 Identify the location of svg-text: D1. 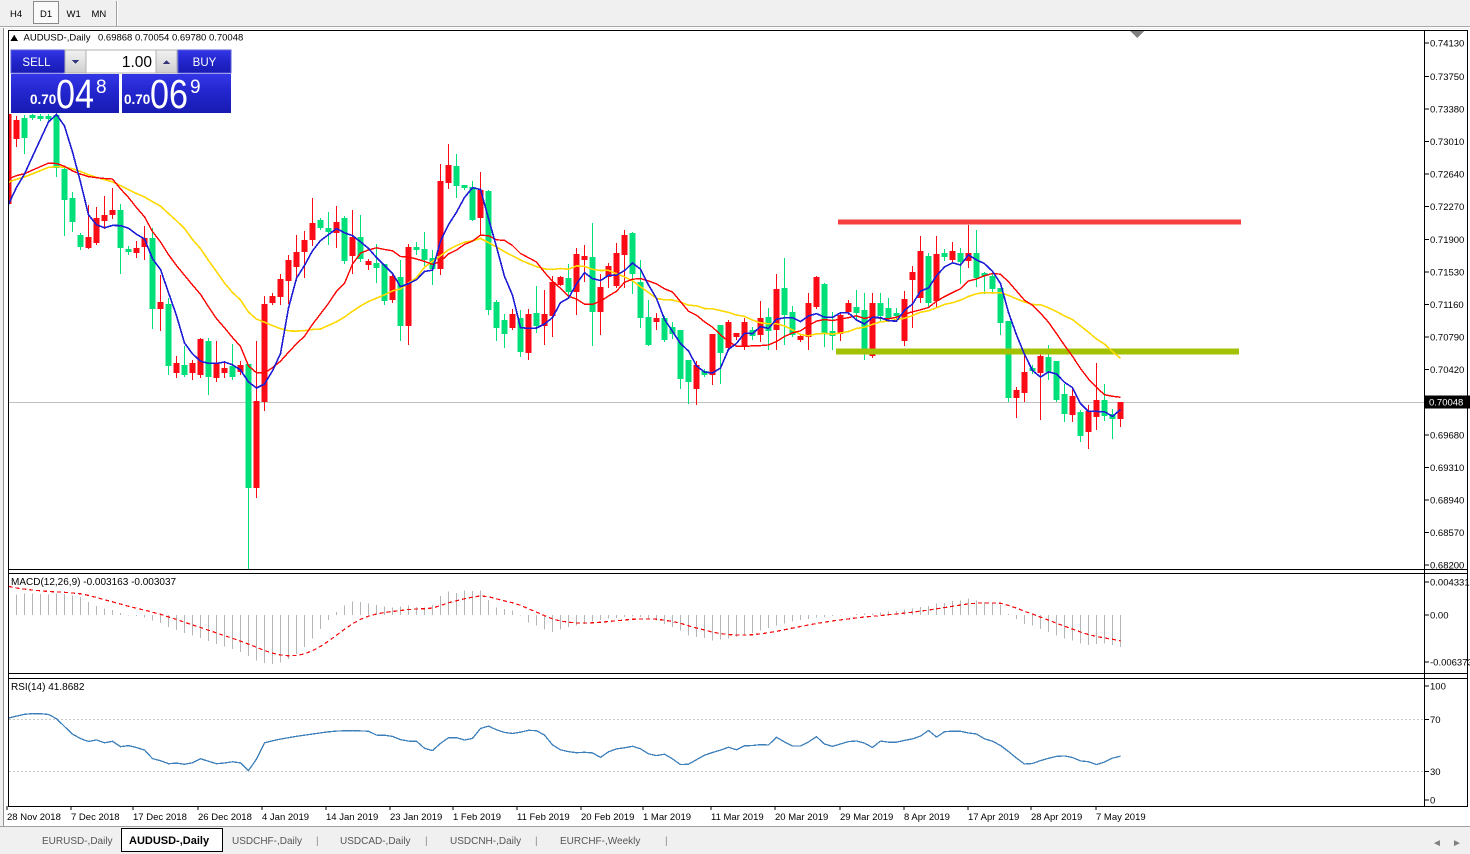
(46, 14).